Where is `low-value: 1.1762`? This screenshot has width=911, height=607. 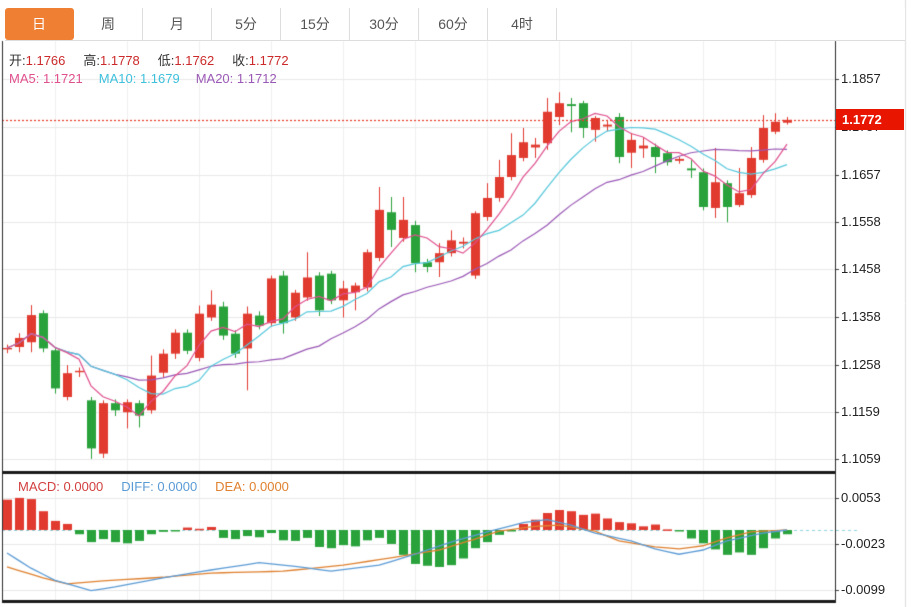 low-value: 1.1762 is located at coordinates (194, 60).